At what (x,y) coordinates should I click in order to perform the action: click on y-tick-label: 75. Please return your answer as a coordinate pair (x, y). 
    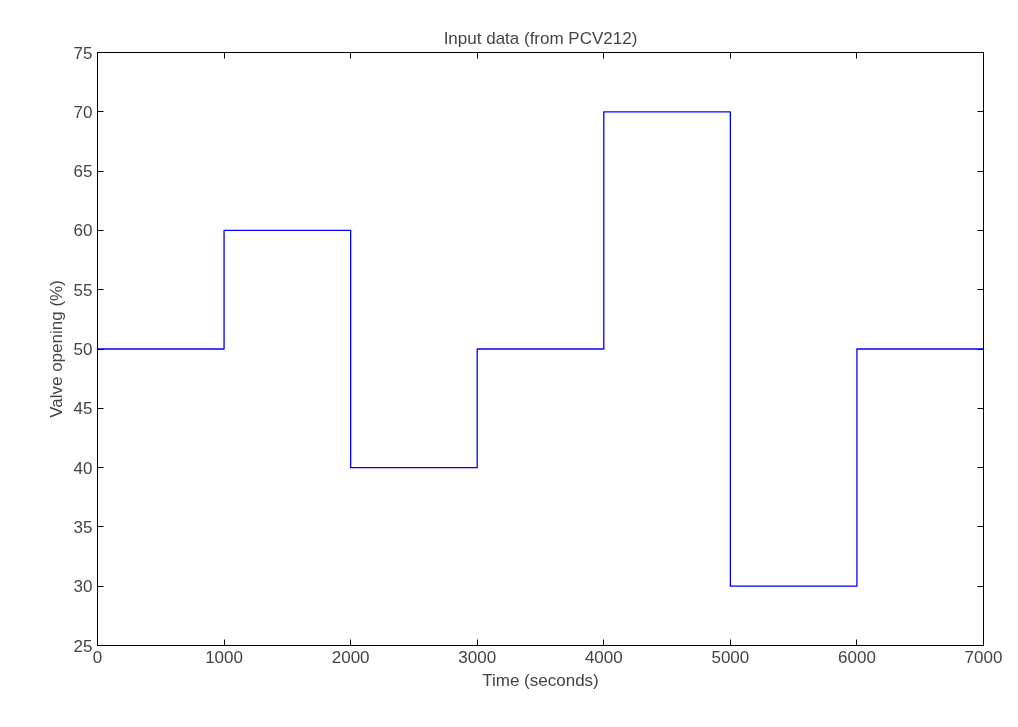
    Looking at the image, I should click on (83, 53).